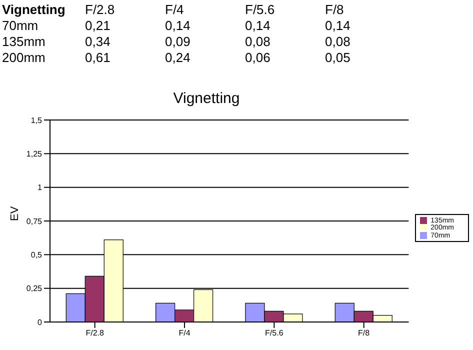  I want to click on x-tick-label: F/4, so click(184, 333).